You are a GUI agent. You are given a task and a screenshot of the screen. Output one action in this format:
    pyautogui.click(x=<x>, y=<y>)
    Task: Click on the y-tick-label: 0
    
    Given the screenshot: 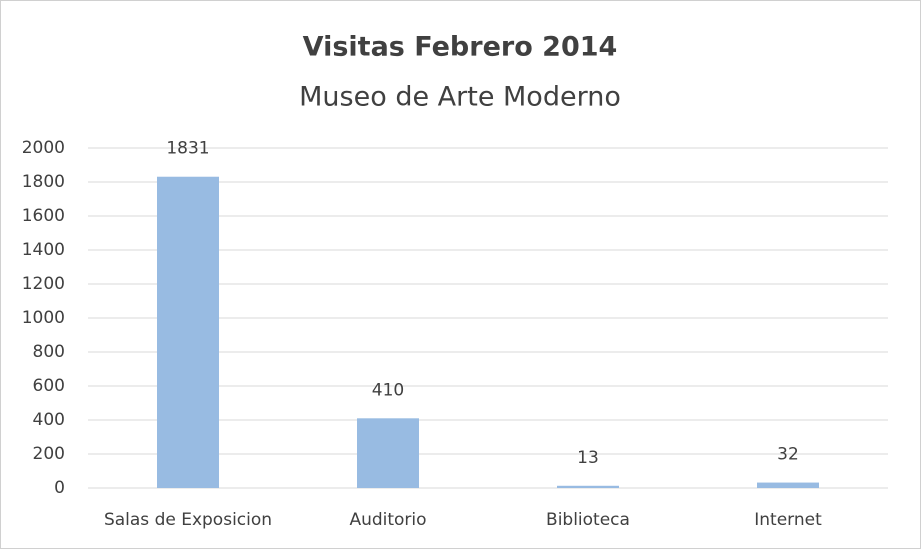 What is the action you would take?
    pyautogui.click(x=59, y=488)
    